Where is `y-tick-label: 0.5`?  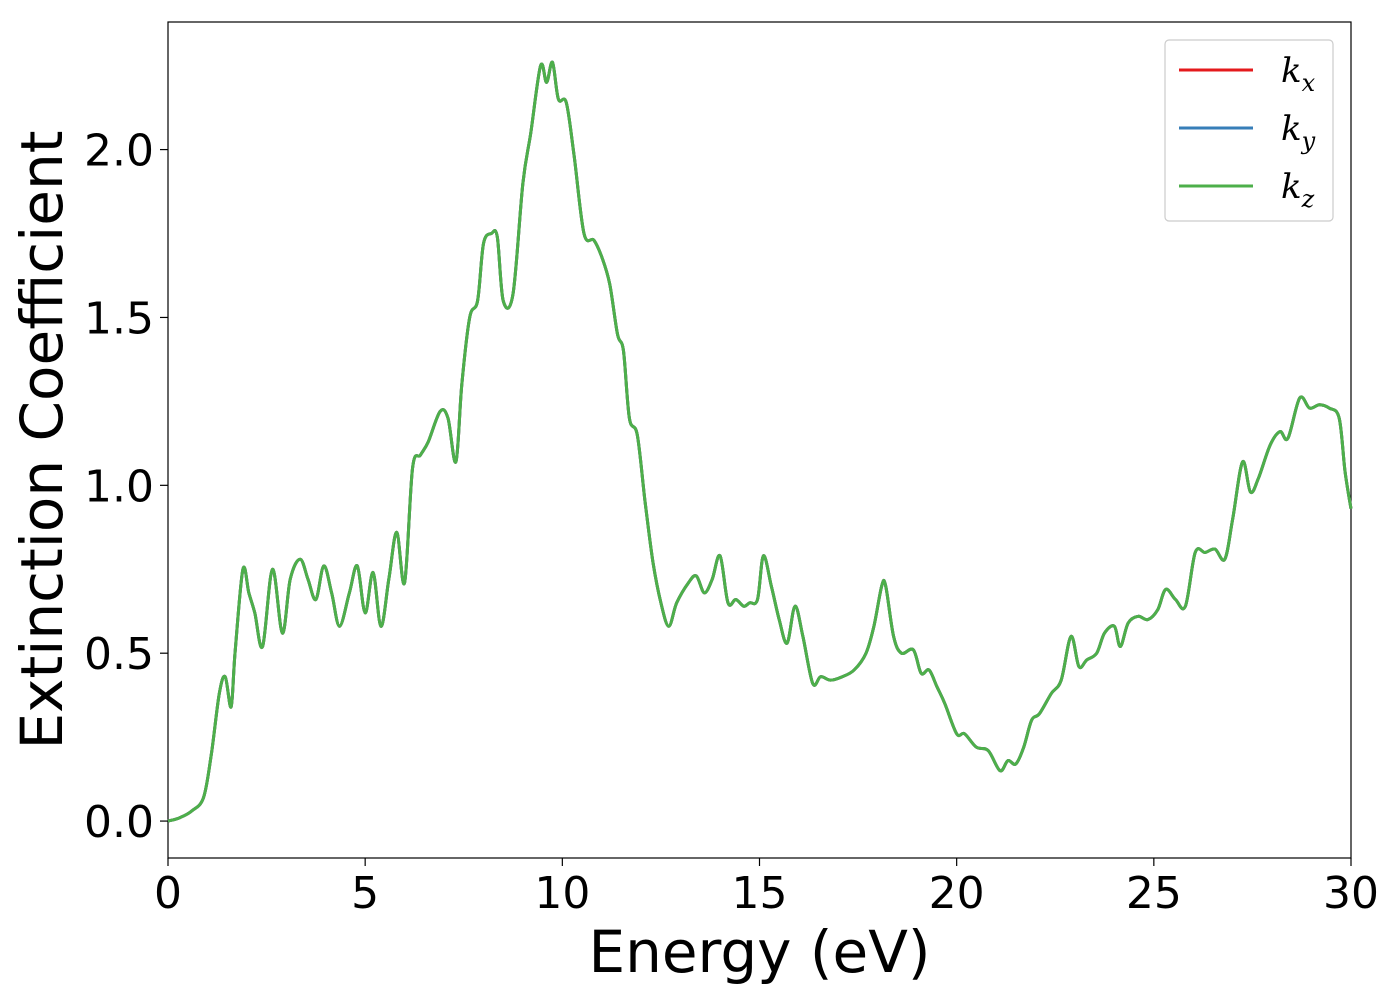 y-tick-label: 0.5 is located at coordinates (119, 654).